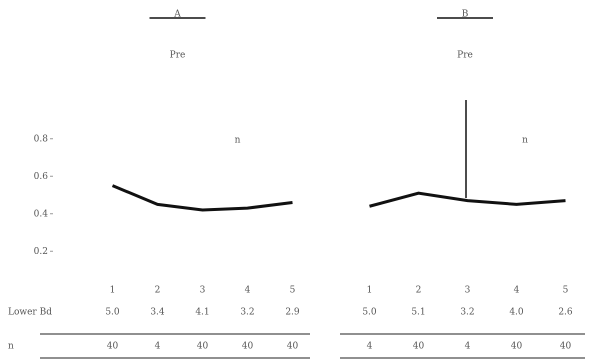 The height and width of the screenshot is (362, 590). What do you see at coordinates (292, 313) in the screenshot?
I see `cell: 2.9` at bounding box center [292, 313].